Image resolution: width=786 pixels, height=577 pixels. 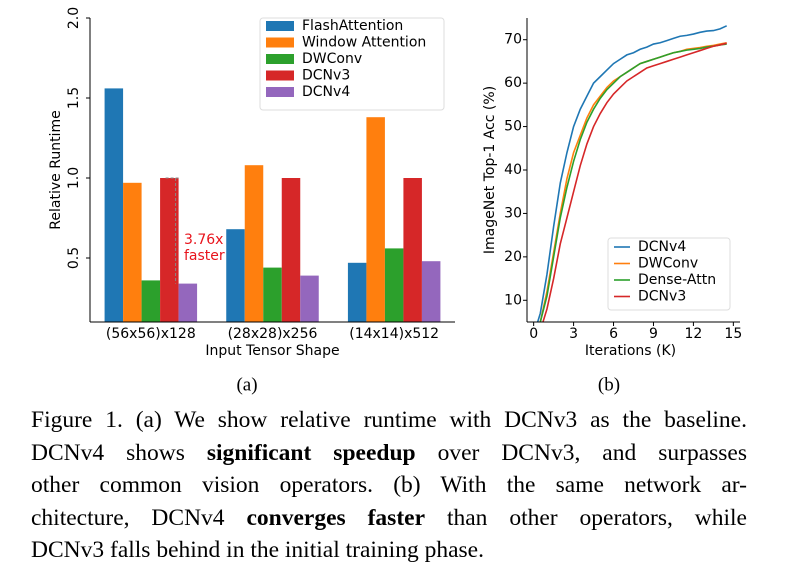 What do you see at coordinates (74, 258) in the screenshot?
I see `y-tick-label: 0.5` at bounding box center [74, 258].